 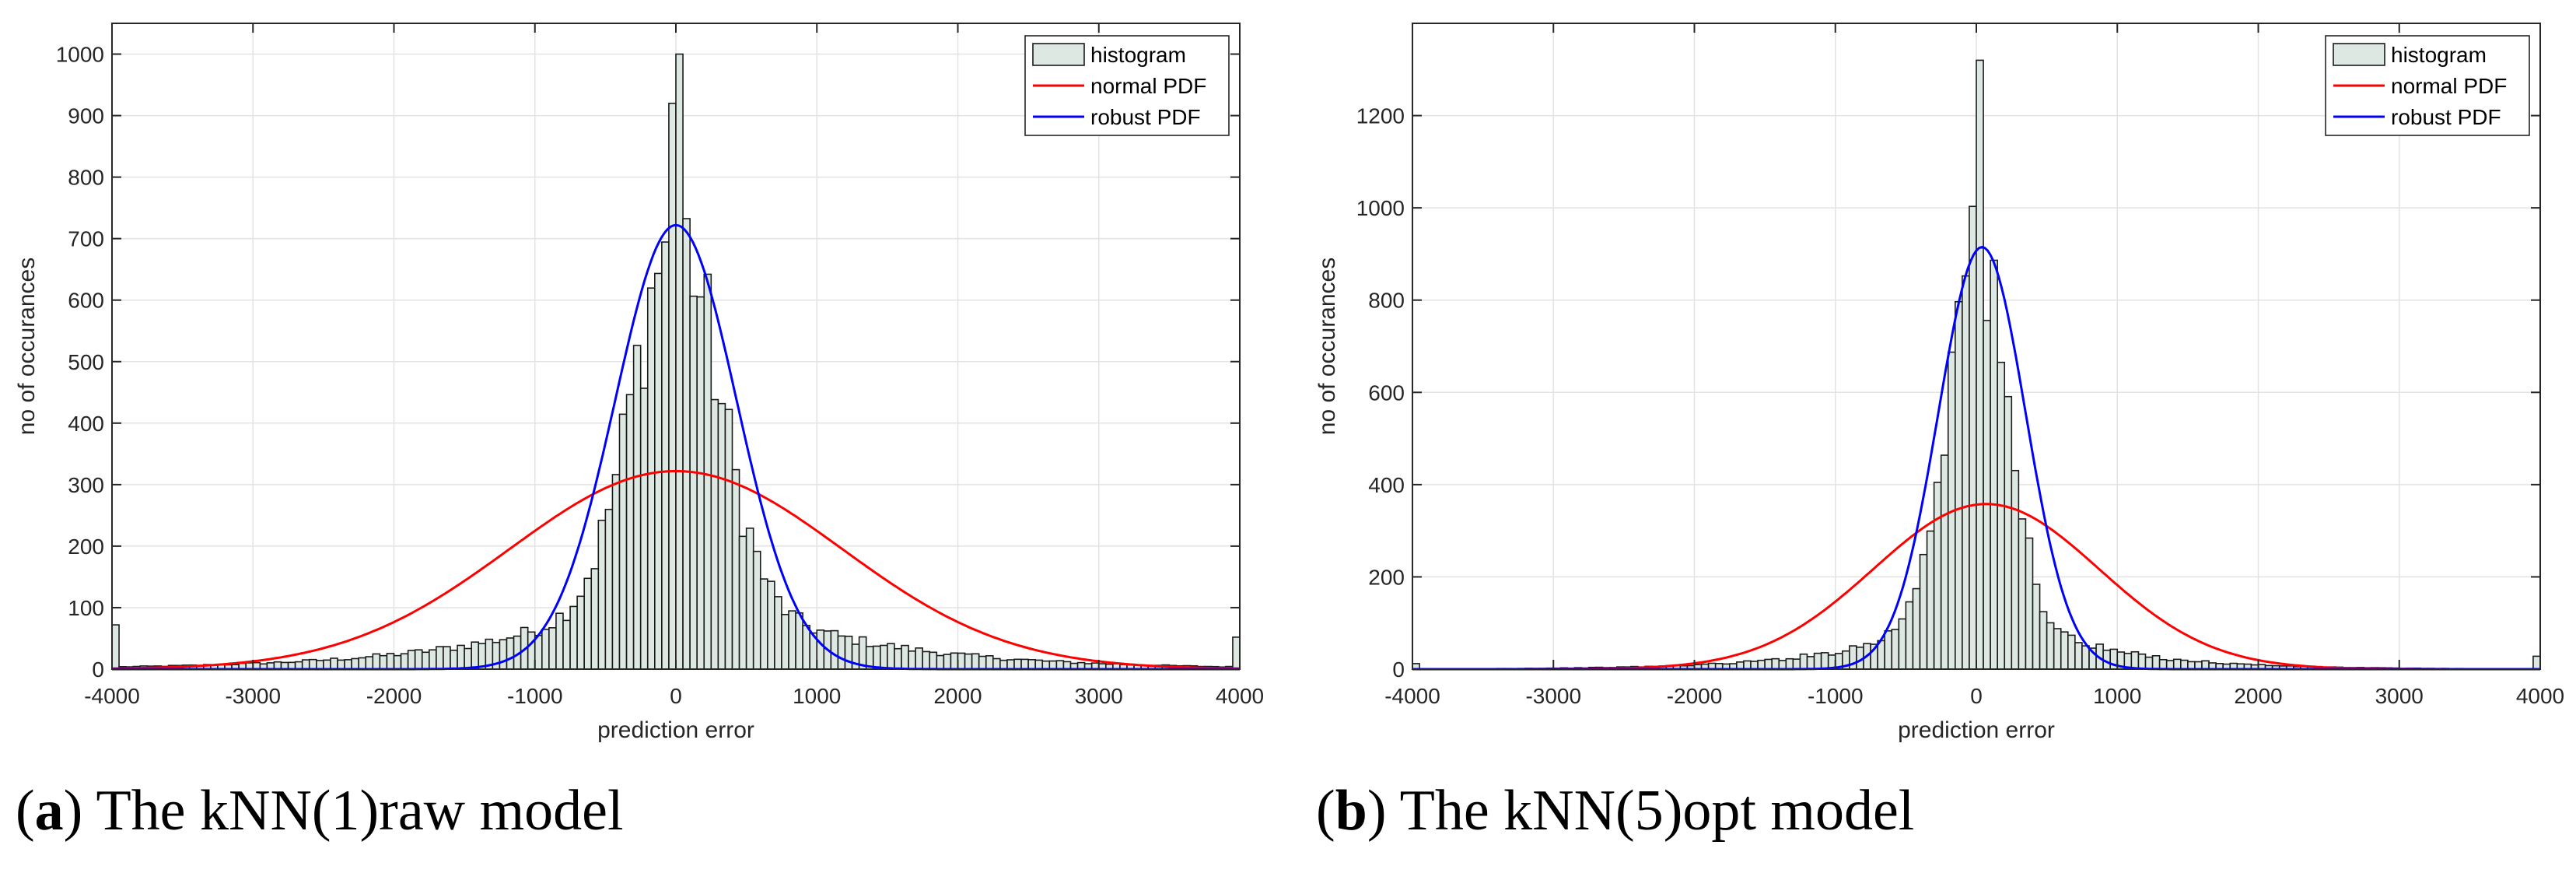 I want to click on y-tick-label: 700, so click(x=86, y=239).